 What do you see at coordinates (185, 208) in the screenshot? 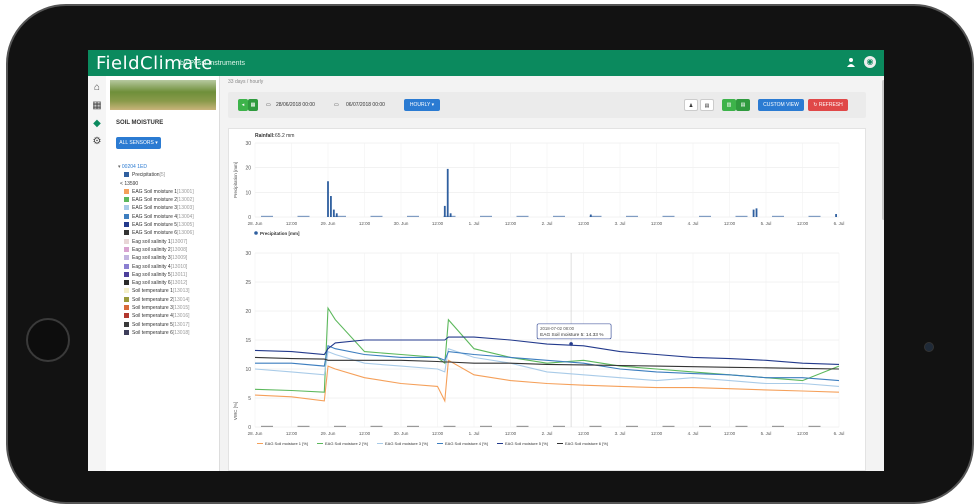
I see `sensor-item-code: [13003]` at bounding box center [185, 208].